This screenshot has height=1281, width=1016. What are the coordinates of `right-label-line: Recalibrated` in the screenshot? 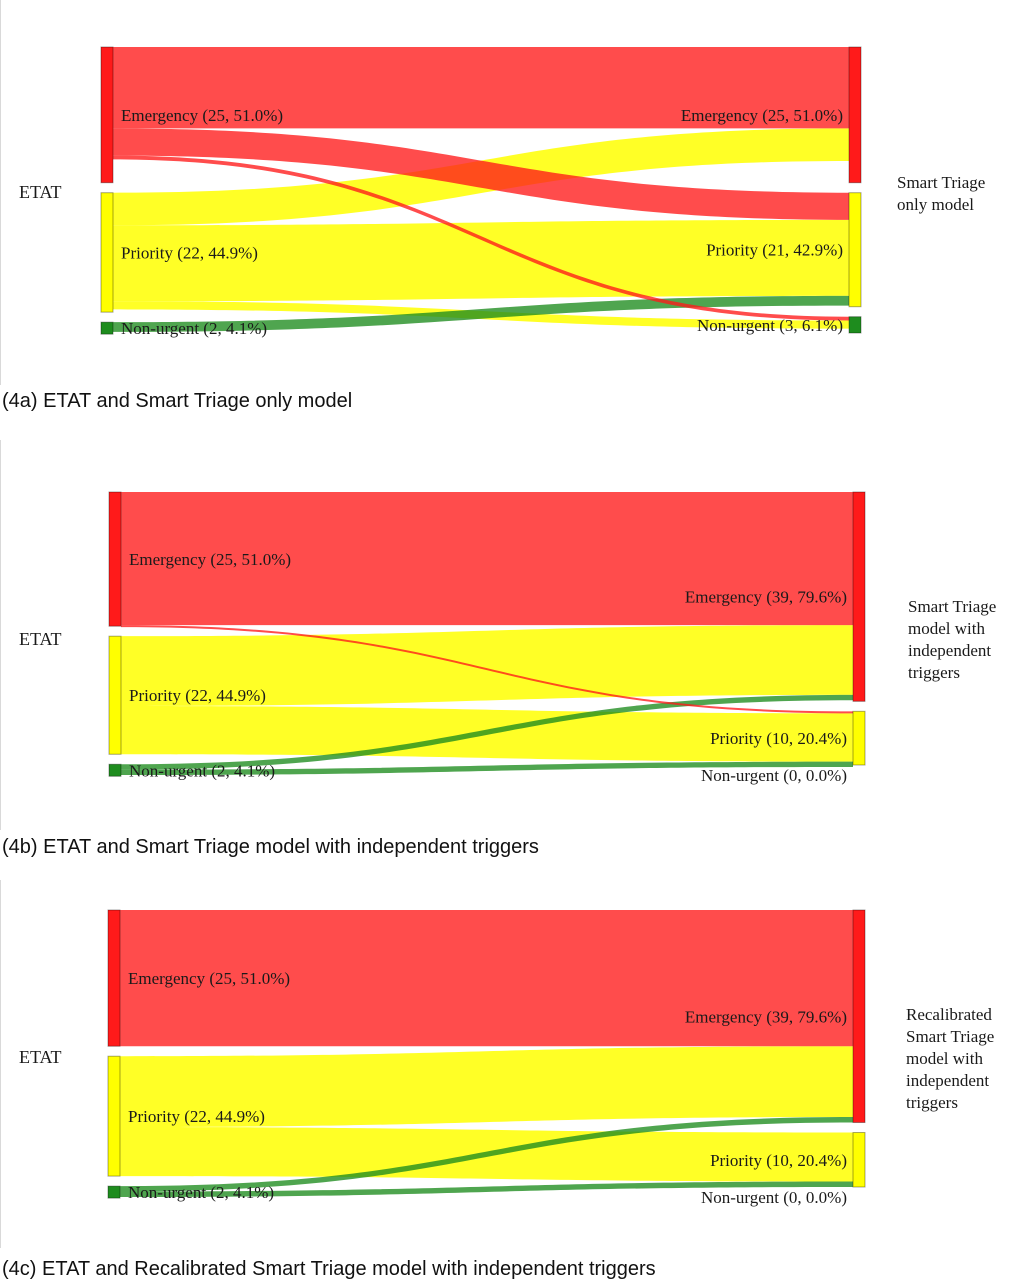 It's located at (949, 1014).